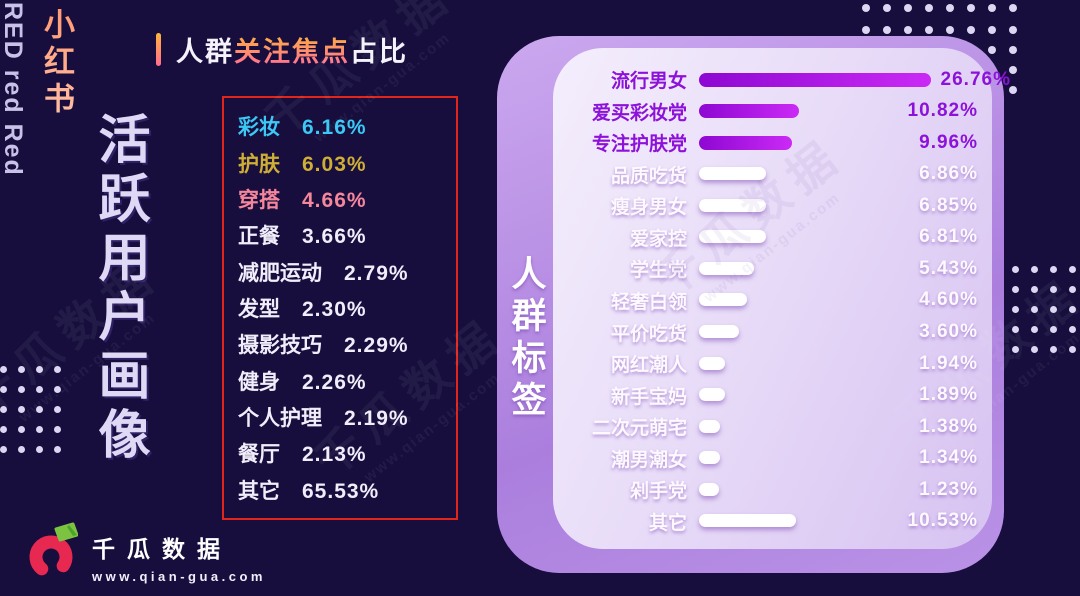 This screenshot has width=1080, height=596. I want to click on focus-section-title: 人群关注焦点占比, so click(282, 49).